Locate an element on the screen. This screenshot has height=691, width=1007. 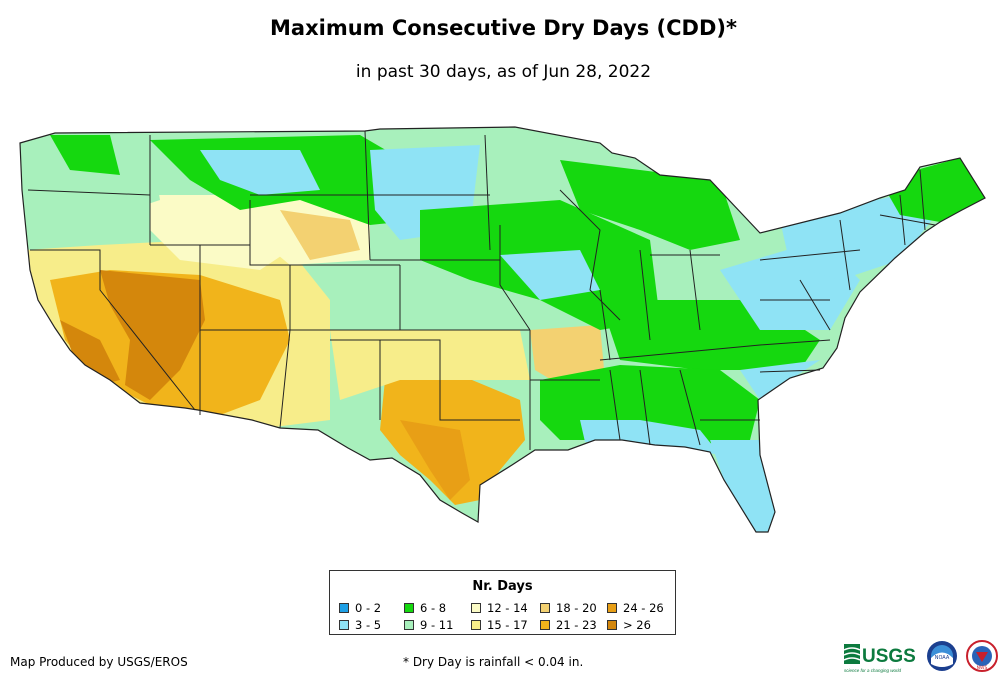
region-carolinas-blue is located at coordinates (780, 380).